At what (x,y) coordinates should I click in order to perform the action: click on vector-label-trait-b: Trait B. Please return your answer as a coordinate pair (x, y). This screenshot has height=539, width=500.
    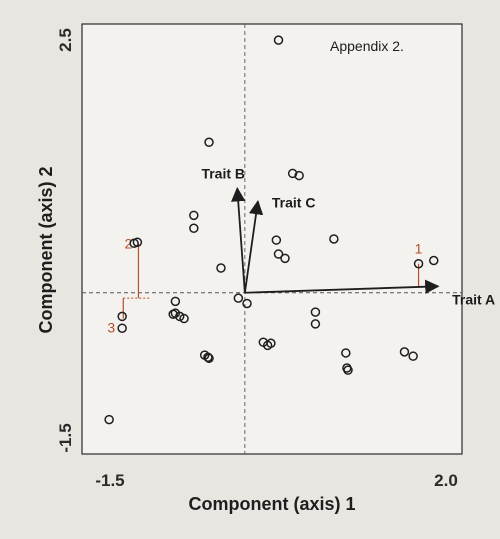
    Looking at the image, I should click on (223, 173).